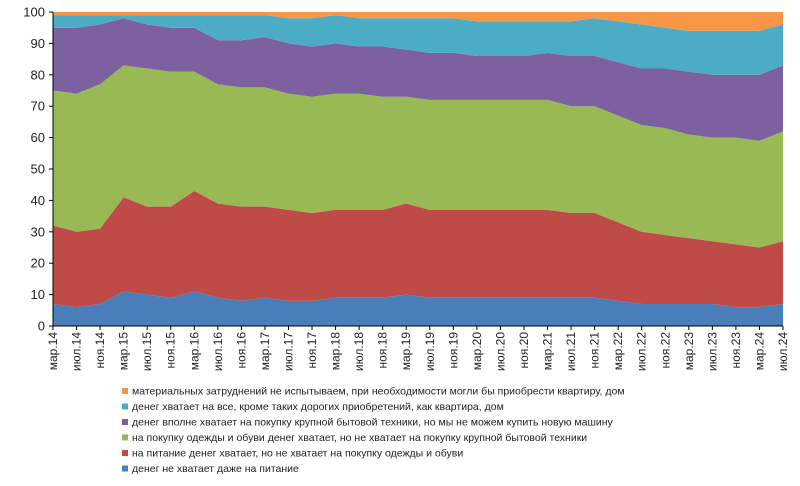 Image resolution: width=800 pixels, height=486 pixels. What do you see at coordinates (38, 43) in the screenshot?
I see `y-tick-label: 90` at bounding box center [38, 43].